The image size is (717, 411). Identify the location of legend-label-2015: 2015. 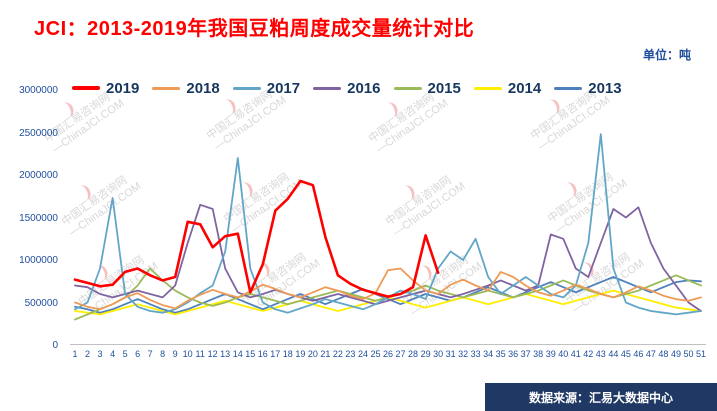
(444, 88).